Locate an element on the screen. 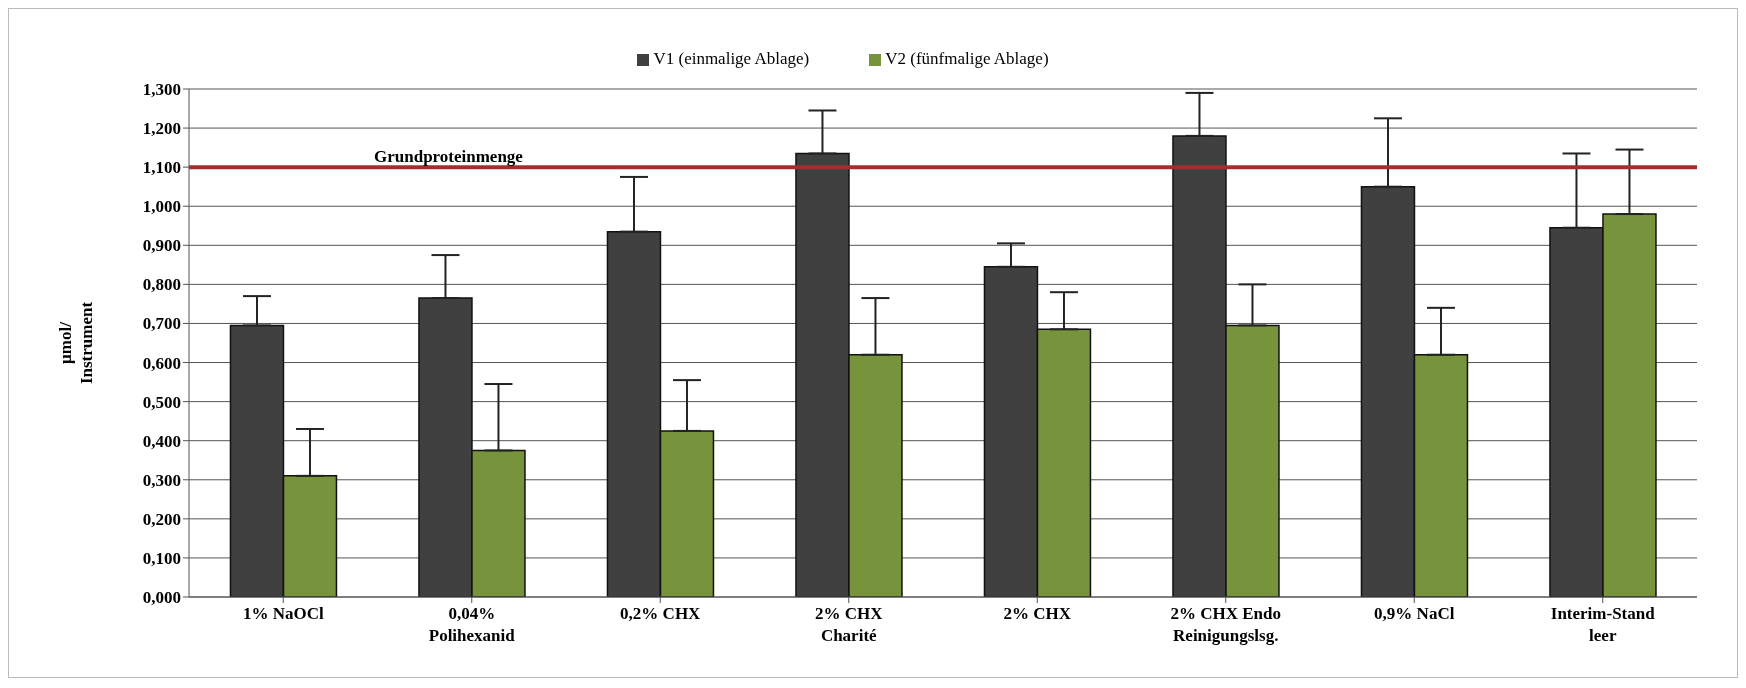 The width and height of the screenshot is (1746, 688). y-tick-label: 0,200 is located at coordinates (161, 519).